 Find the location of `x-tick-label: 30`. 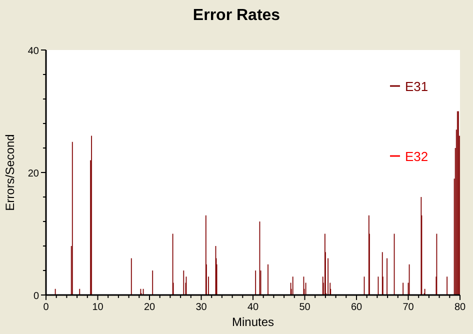

x-tick-label: 30 is located at coordinates (202, 307).